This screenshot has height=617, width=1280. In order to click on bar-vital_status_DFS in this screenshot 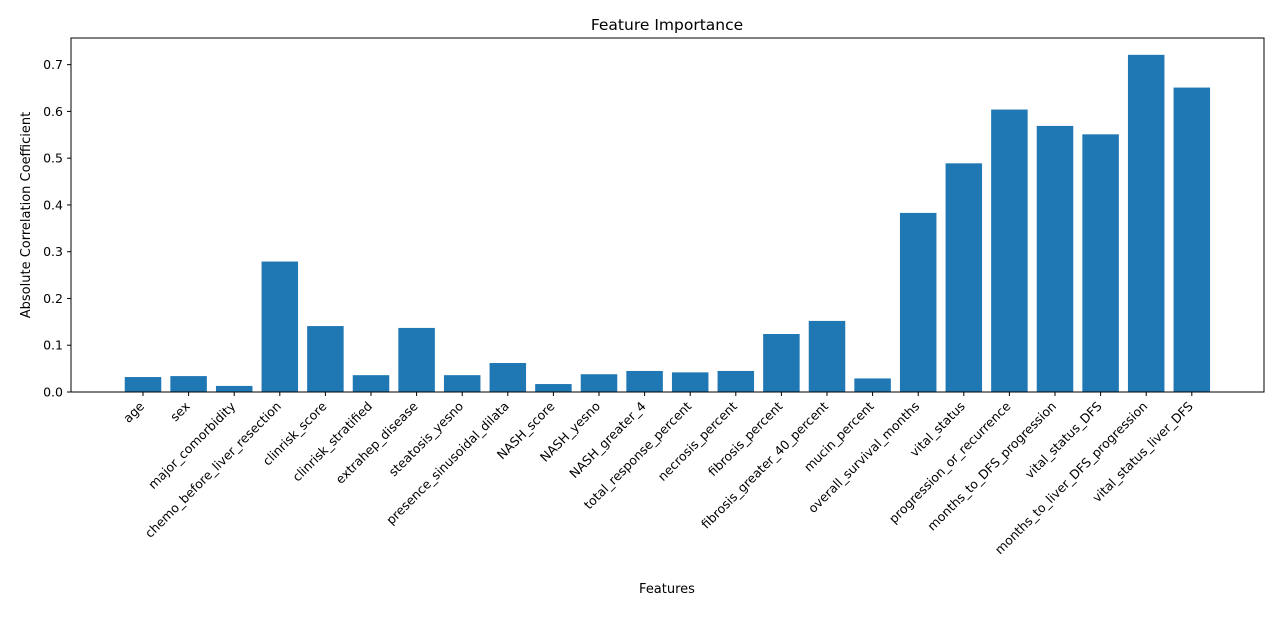, I will do `click(1100, 263)`.